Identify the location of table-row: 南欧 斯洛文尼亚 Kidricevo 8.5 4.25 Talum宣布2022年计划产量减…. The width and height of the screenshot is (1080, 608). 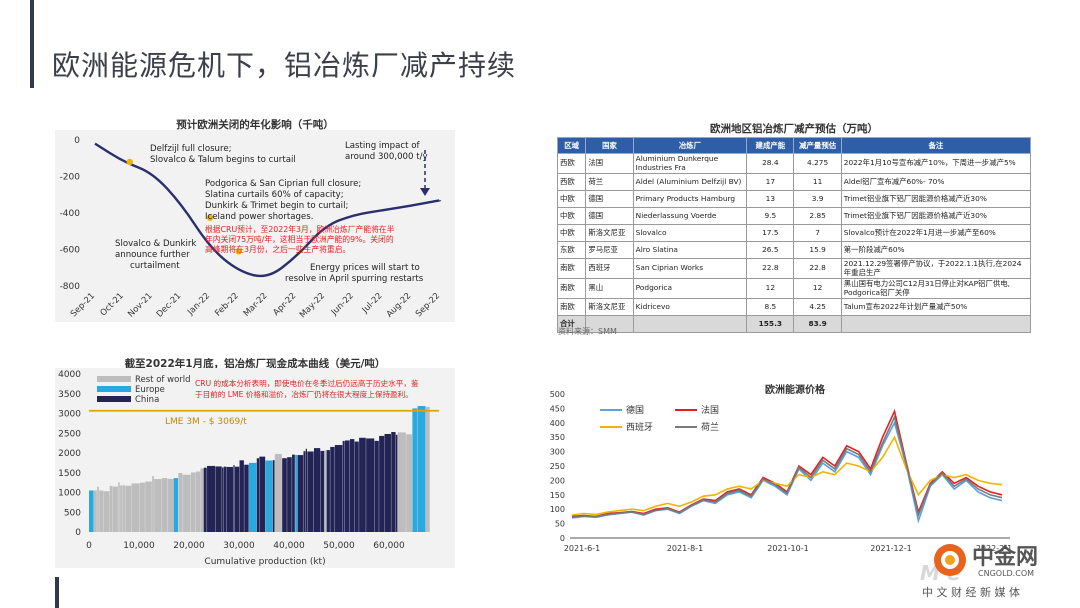
(794, 307).